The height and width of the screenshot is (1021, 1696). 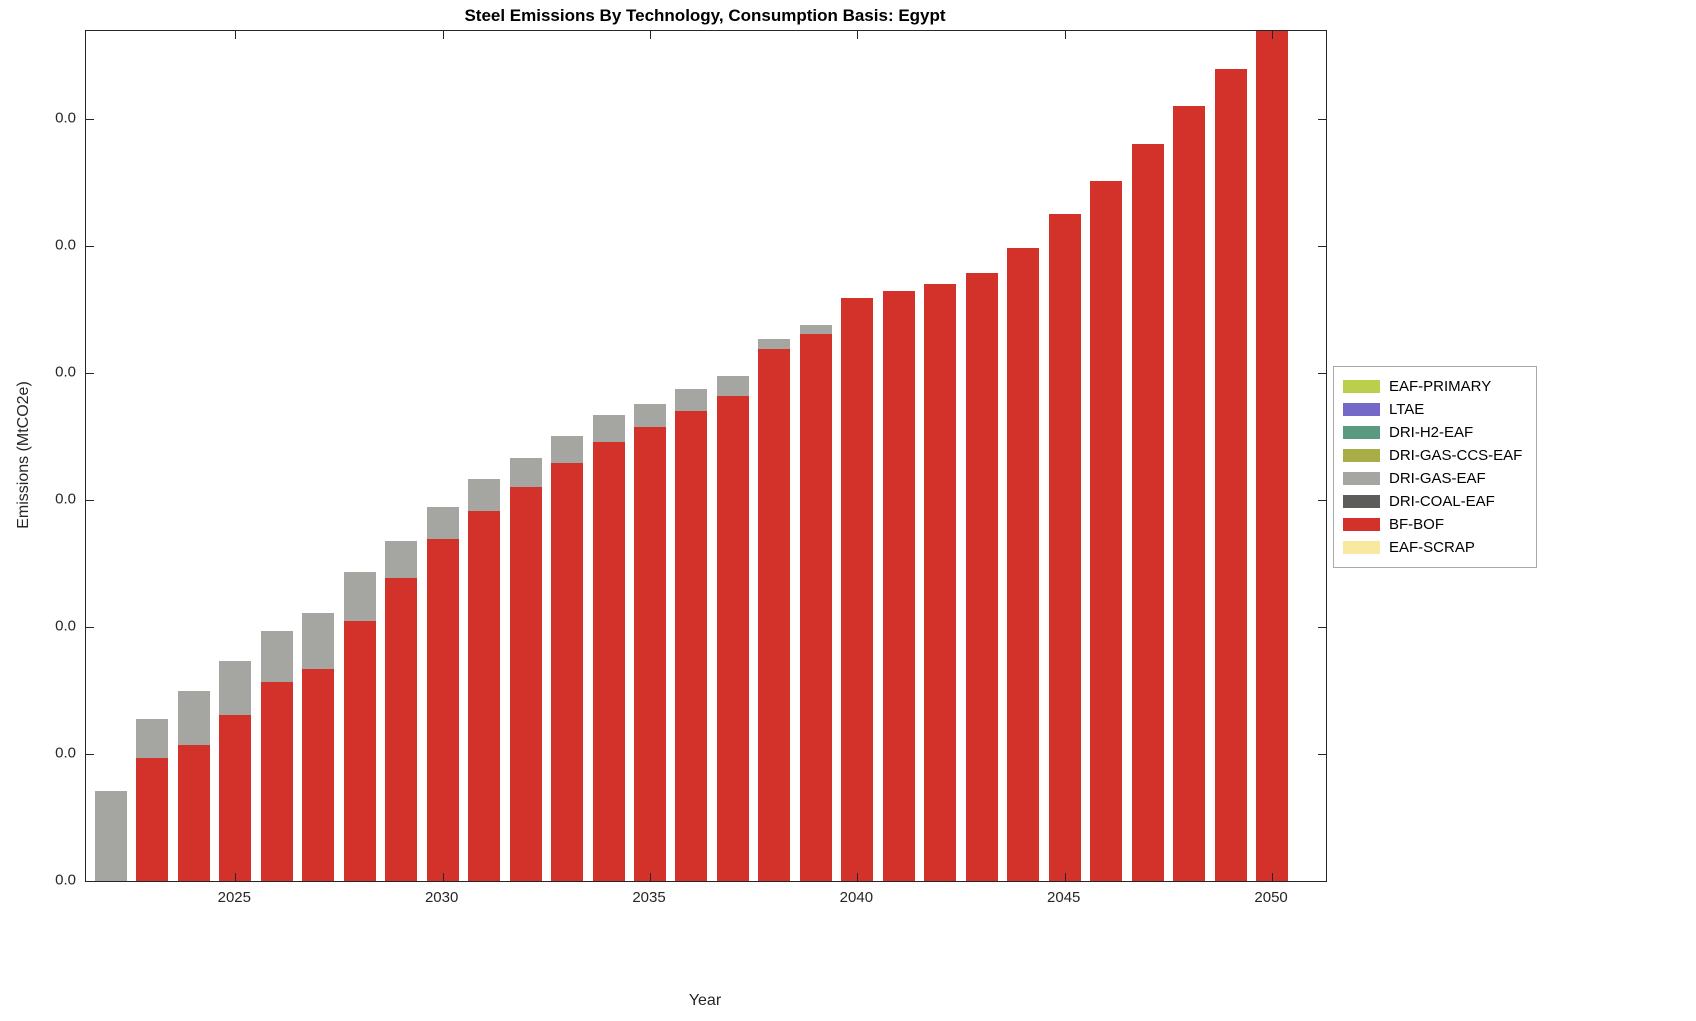 What do you see at coordinates (857, 589) in the screenshot?
I see `stacked-bar-2040` at bounding box center [857, 589].